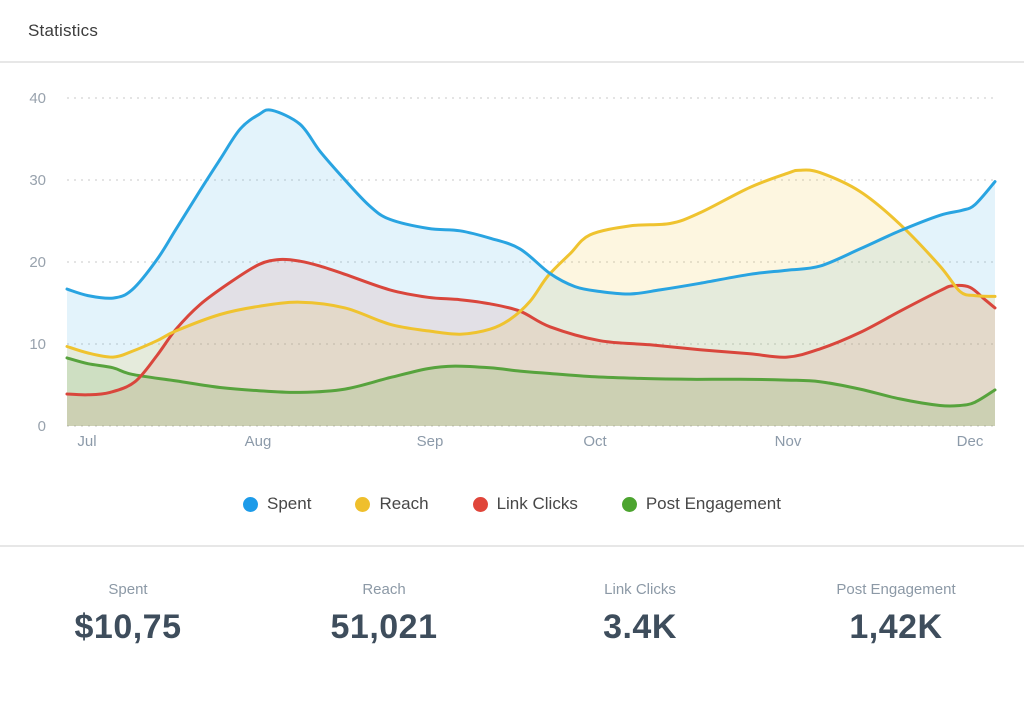  I want to click on legend-label-link-clicks: Link Clicks, so click(537, 503).